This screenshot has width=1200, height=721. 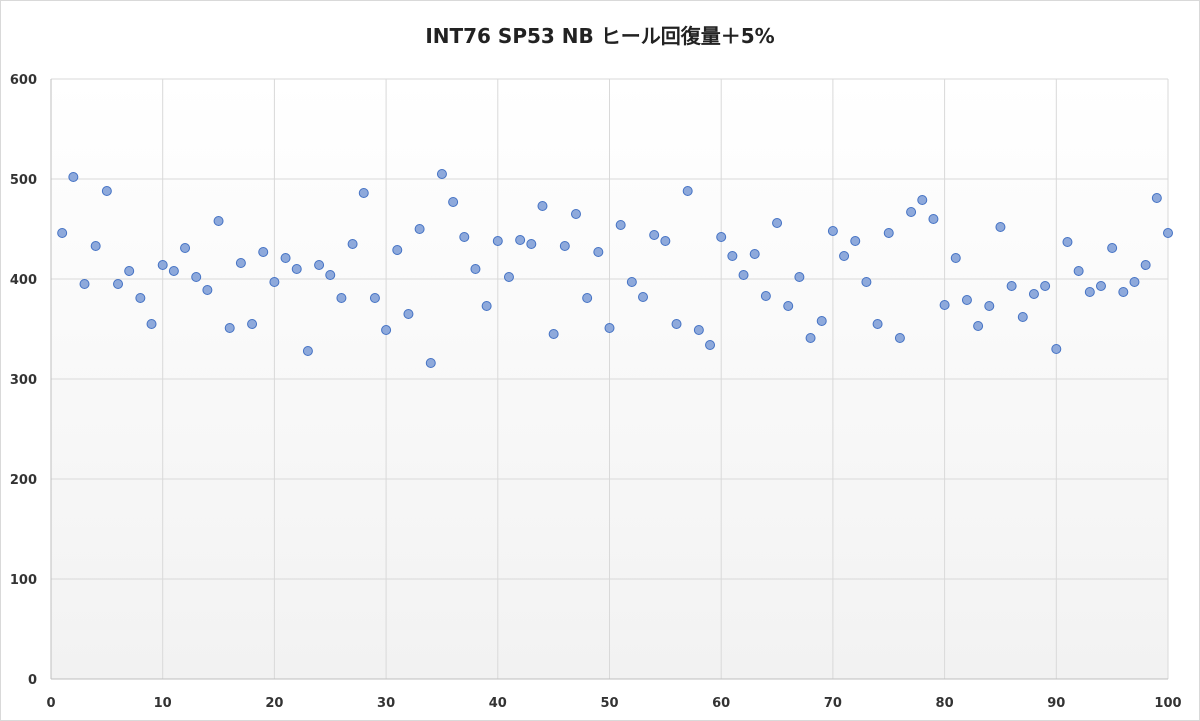 I want to click on y-tick-label: 500, so click(x=23, y=180).